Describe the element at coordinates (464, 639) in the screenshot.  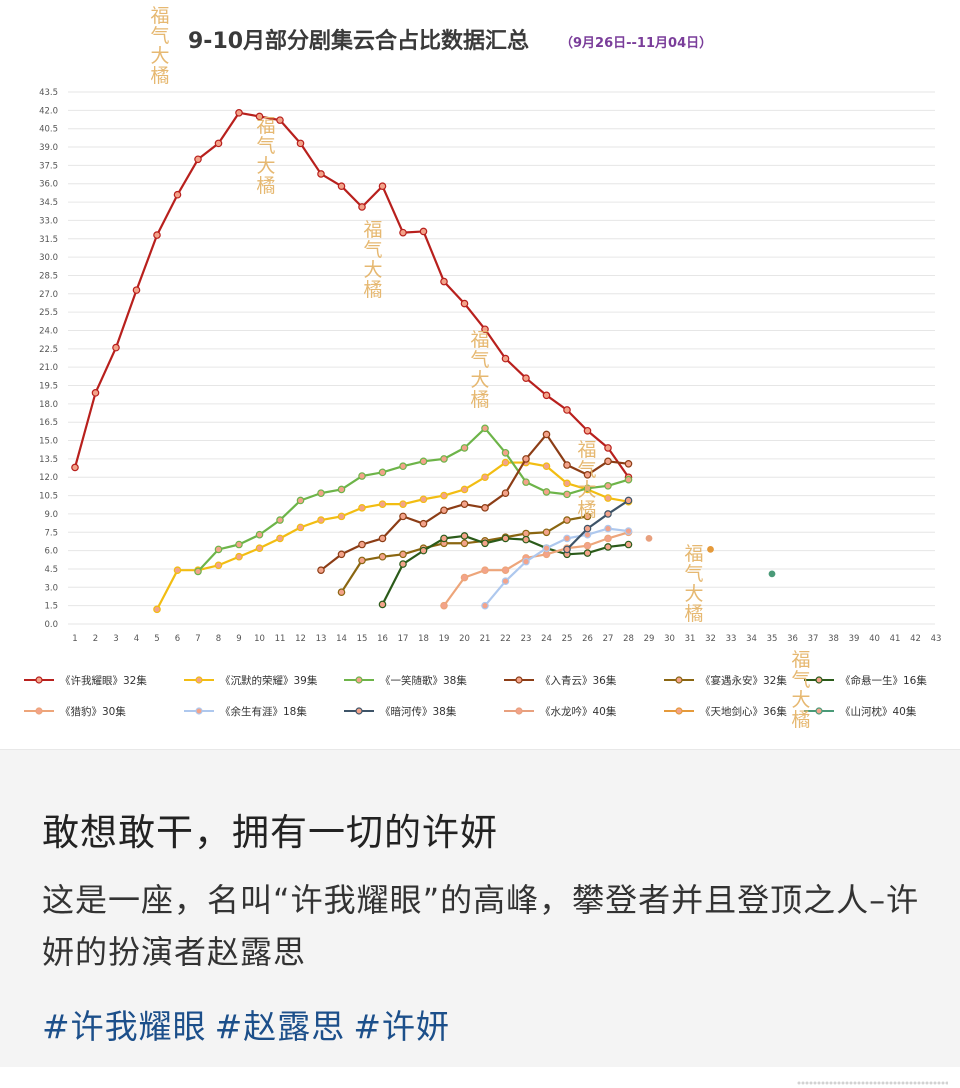
I see `x-tick-label: 20` at that location.